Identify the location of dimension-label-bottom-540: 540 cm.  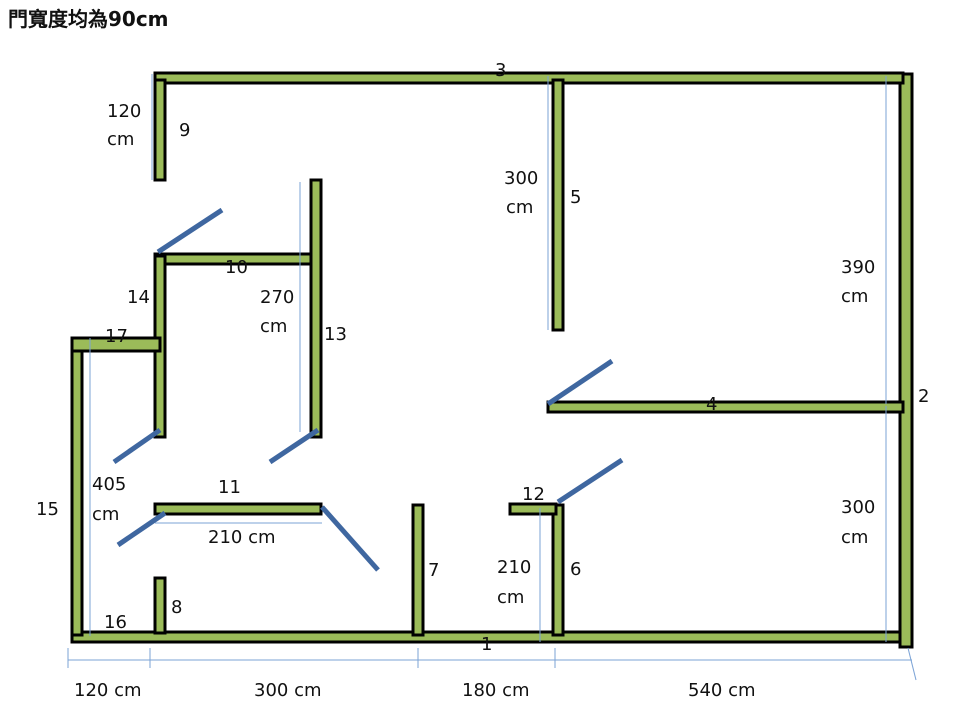
(722, 690).